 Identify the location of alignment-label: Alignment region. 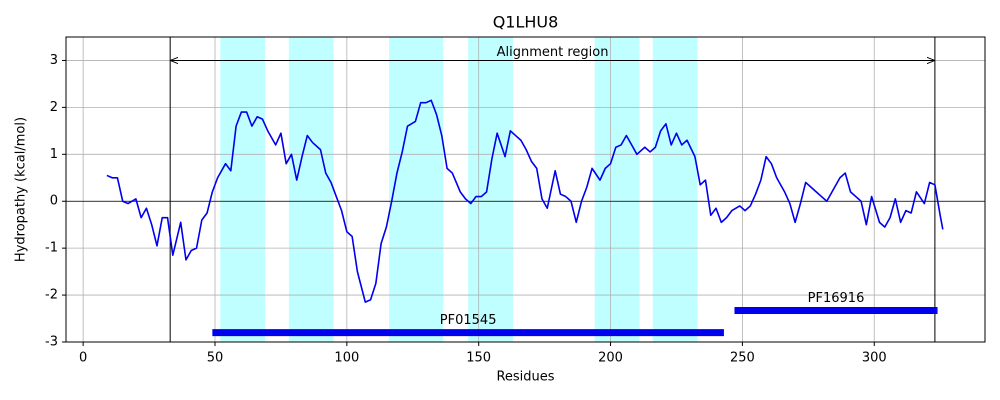
(553, 52).